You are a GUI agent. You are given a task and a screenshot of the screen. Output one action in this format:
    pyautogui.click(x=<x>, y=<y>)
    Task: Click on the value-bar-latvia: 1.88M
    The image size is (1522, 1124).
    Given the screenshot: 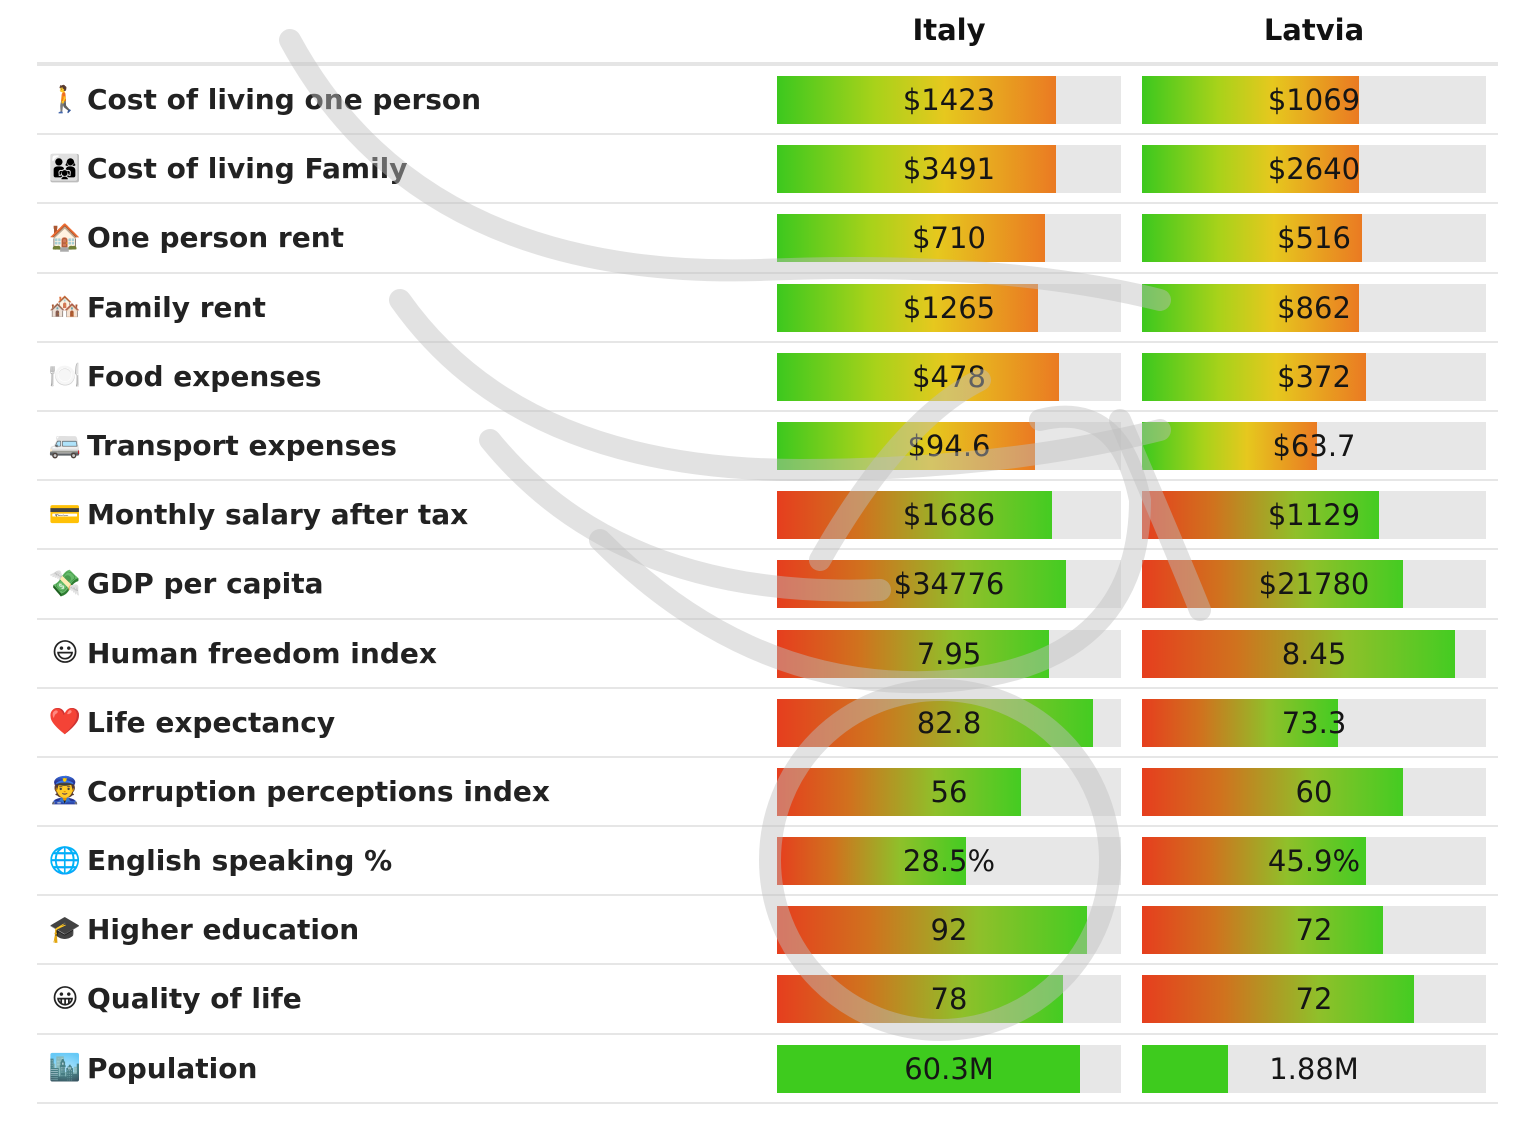 What is the action you would take?
    pyautogui.click(x=1314, y=1068)
    